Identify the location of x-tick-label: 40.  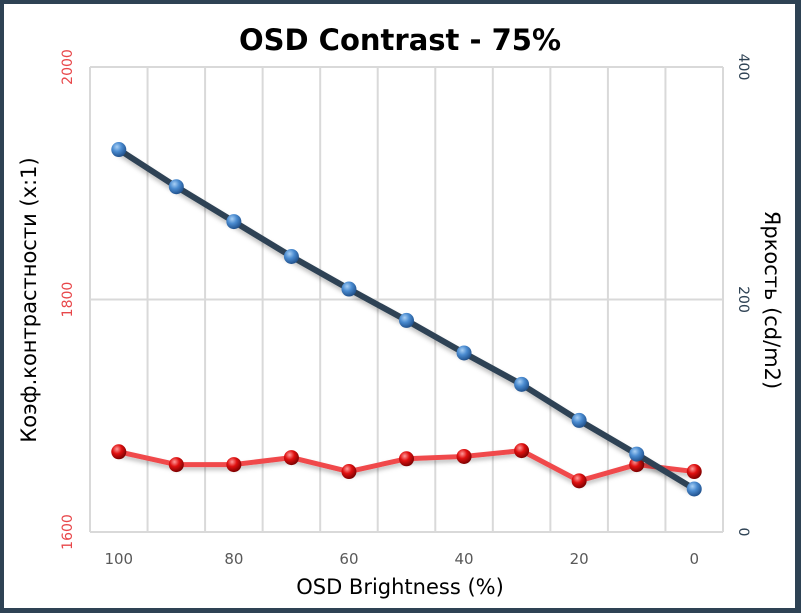
(463, 559).